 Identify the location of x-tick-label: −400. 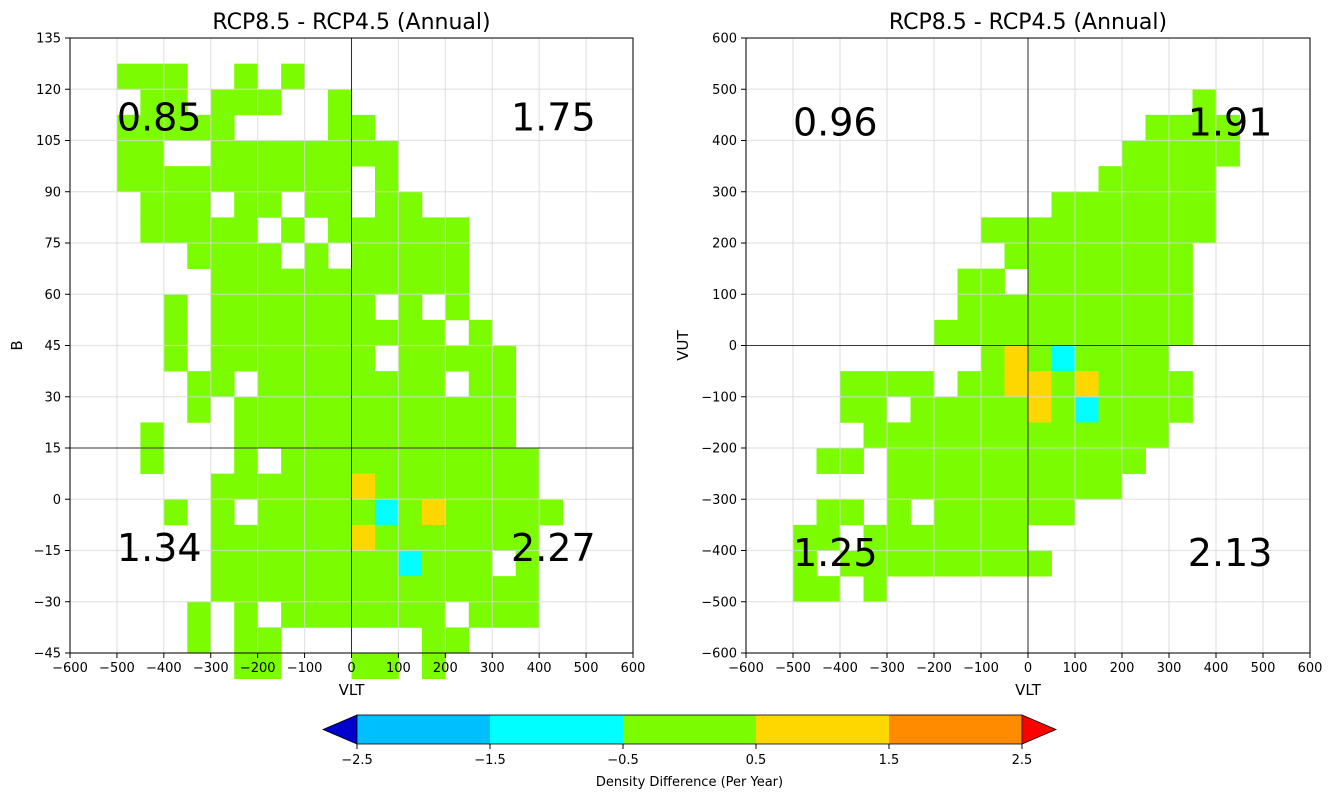
(164, 668).